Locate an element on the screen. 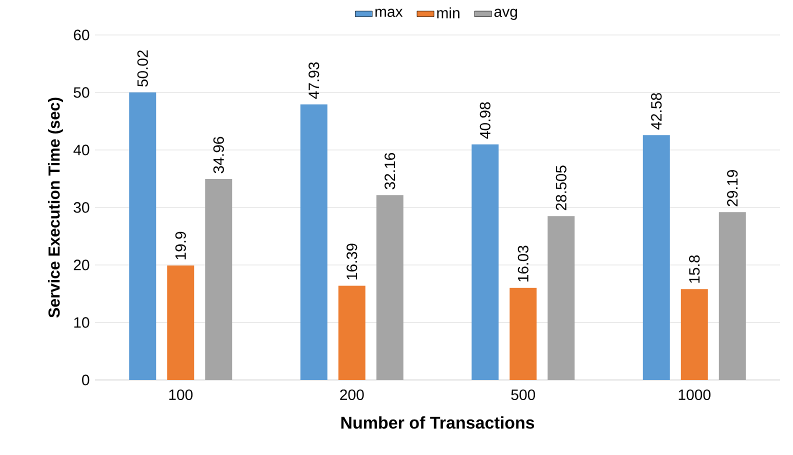 The height and width of the screenshot is (455, 793). data-label: 40.98 is located at coordinates (485, 120).